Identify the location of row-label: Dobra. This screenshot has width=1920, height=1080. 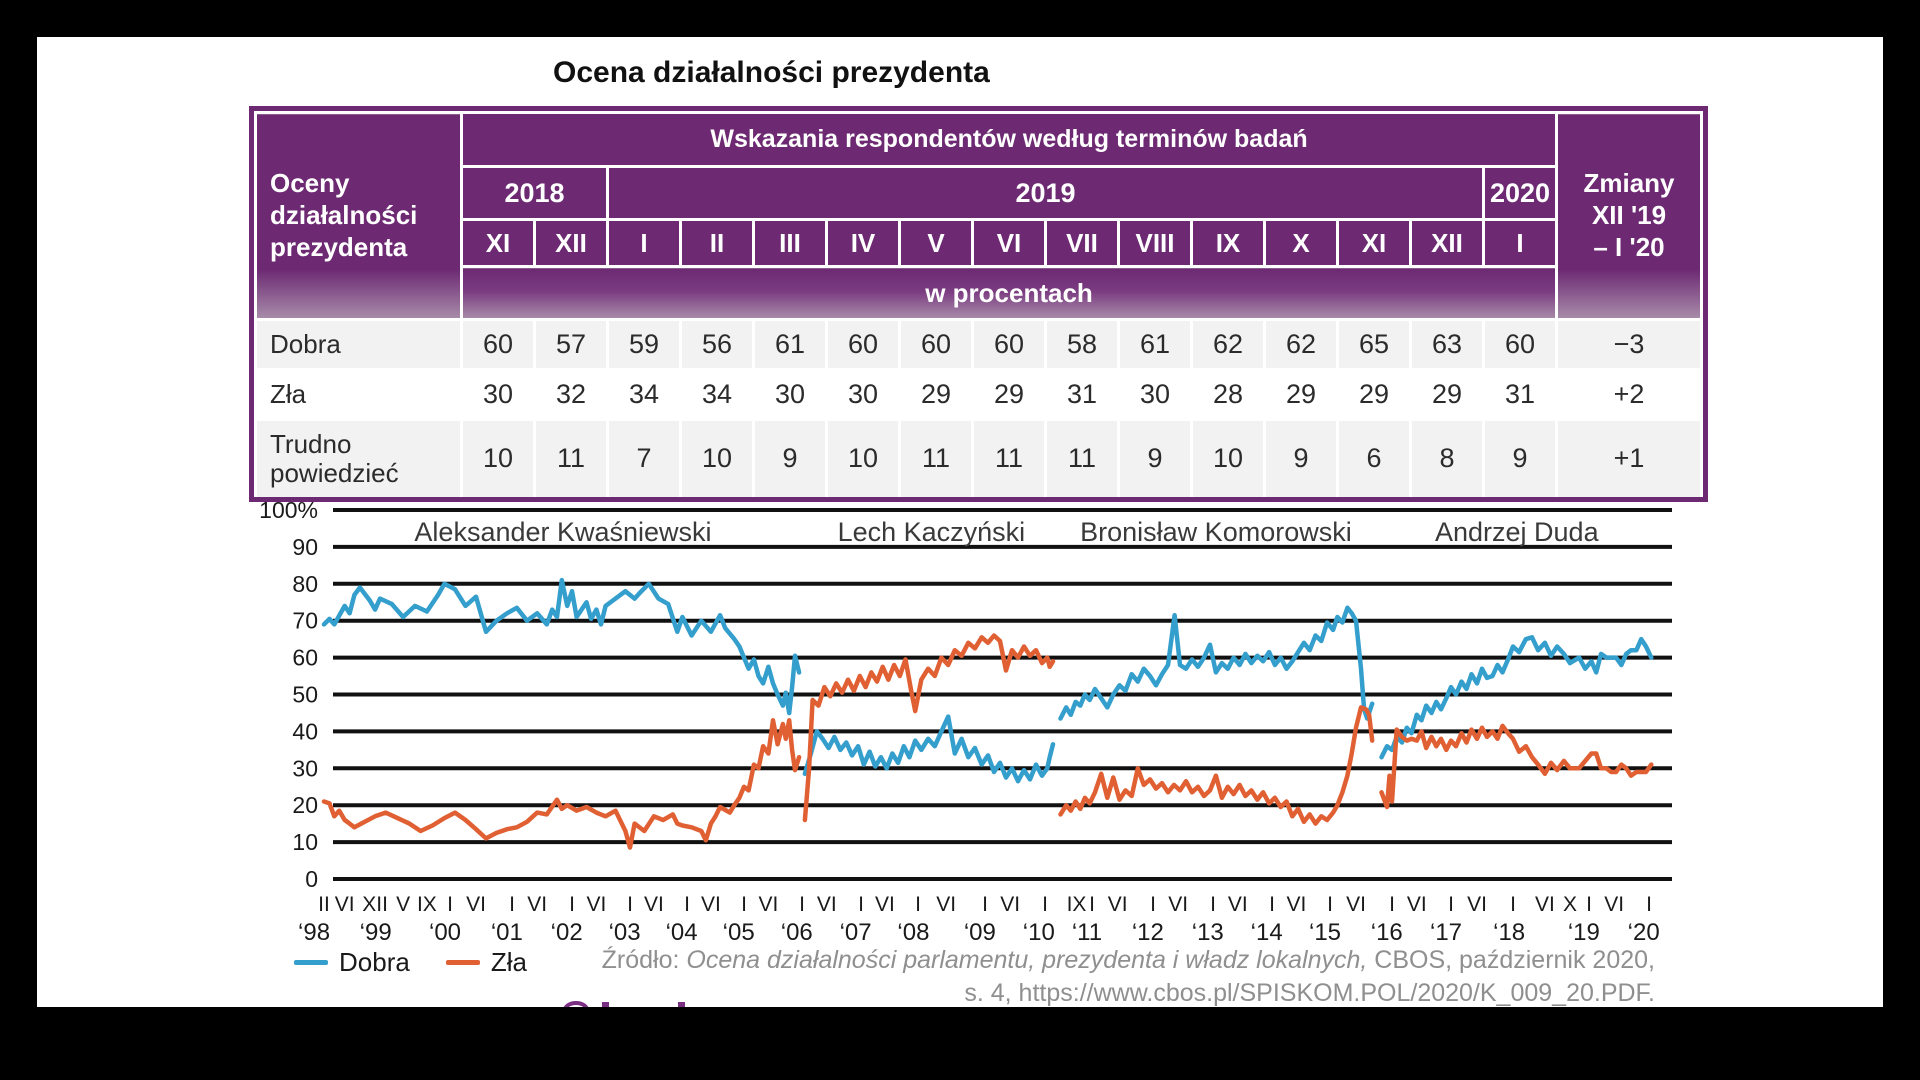
(358, 344).